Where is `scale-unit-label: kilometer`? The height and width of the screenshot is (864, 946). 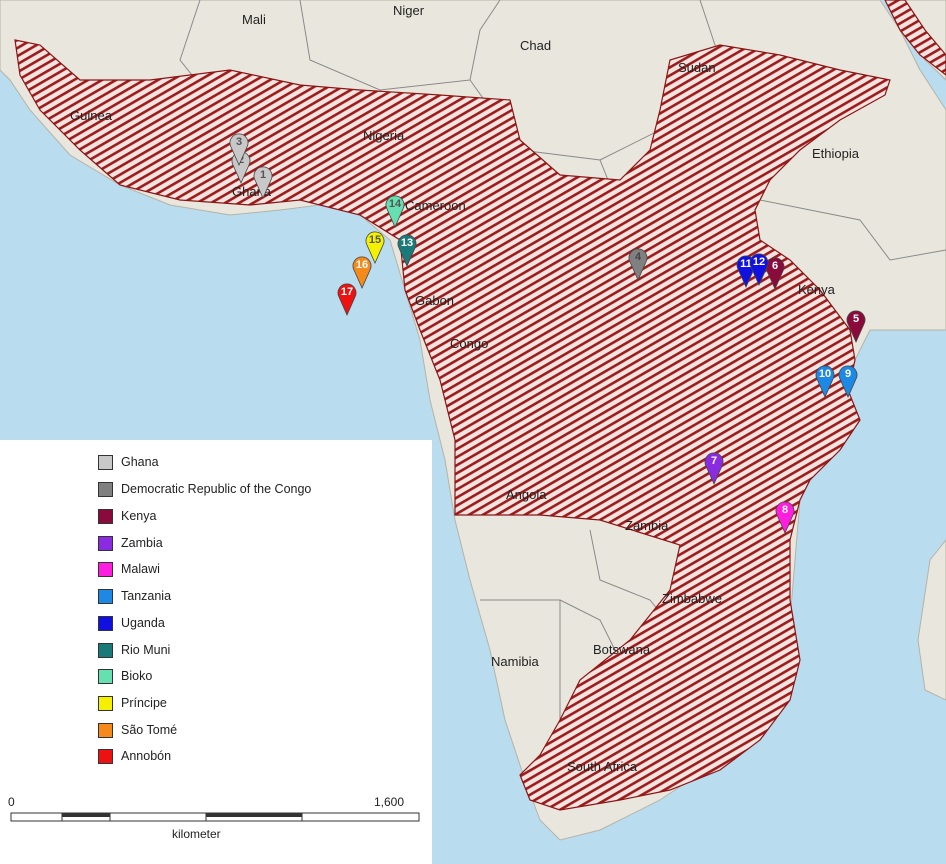 scale-unit-label: kilometer is located at coordinates (196, 834).